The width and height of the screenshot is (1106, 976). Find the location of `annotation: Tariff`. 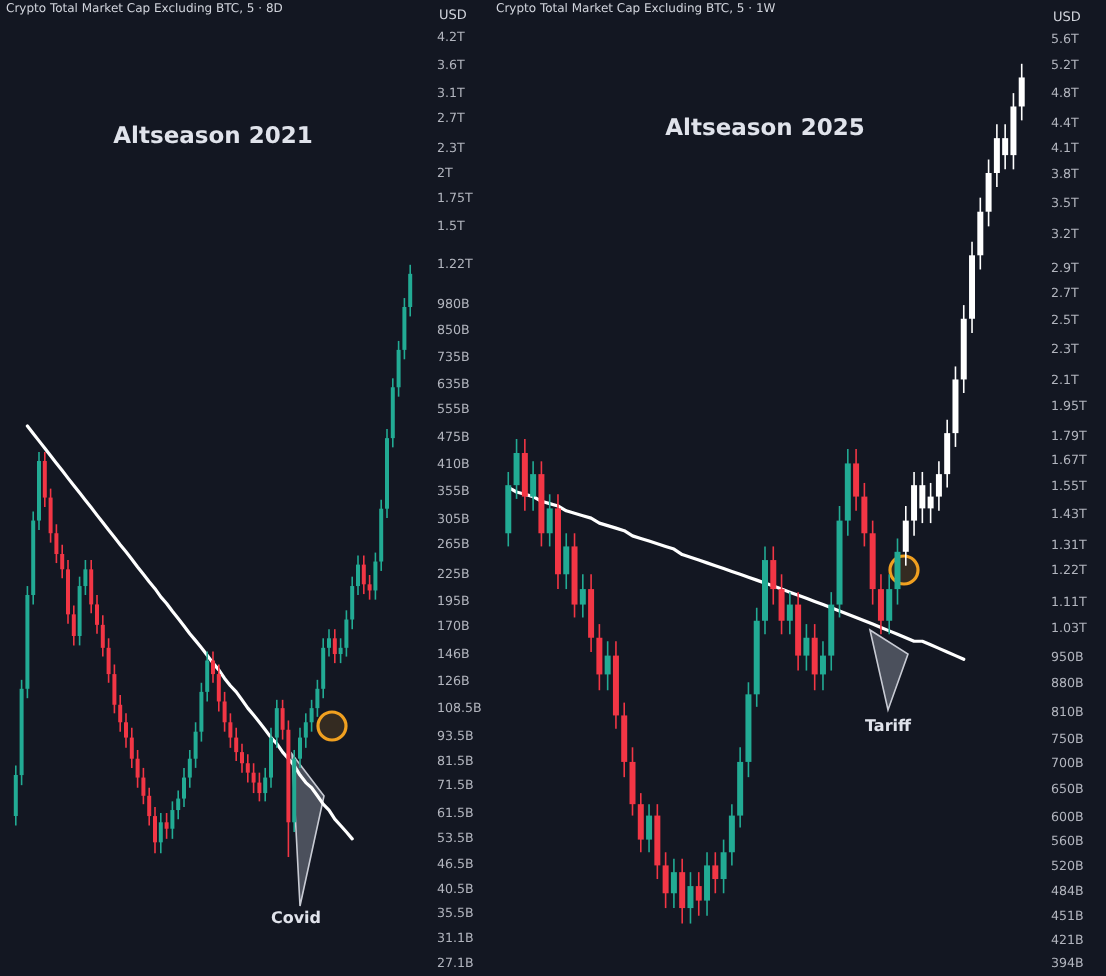

annotation: Tariff is located at coordinates (888, 726).